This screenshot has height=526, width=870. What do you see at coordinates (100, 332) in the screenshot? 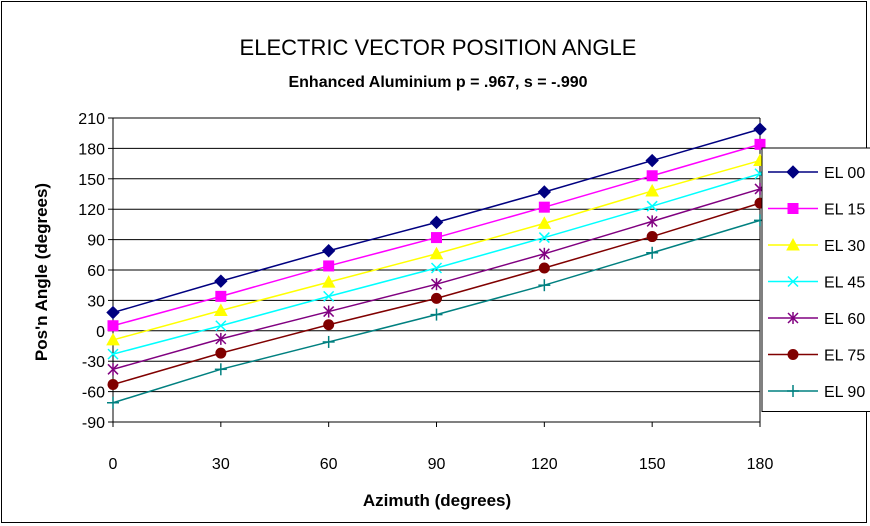
I see `y-tick-label: 0` at bounding box center [100, 332].